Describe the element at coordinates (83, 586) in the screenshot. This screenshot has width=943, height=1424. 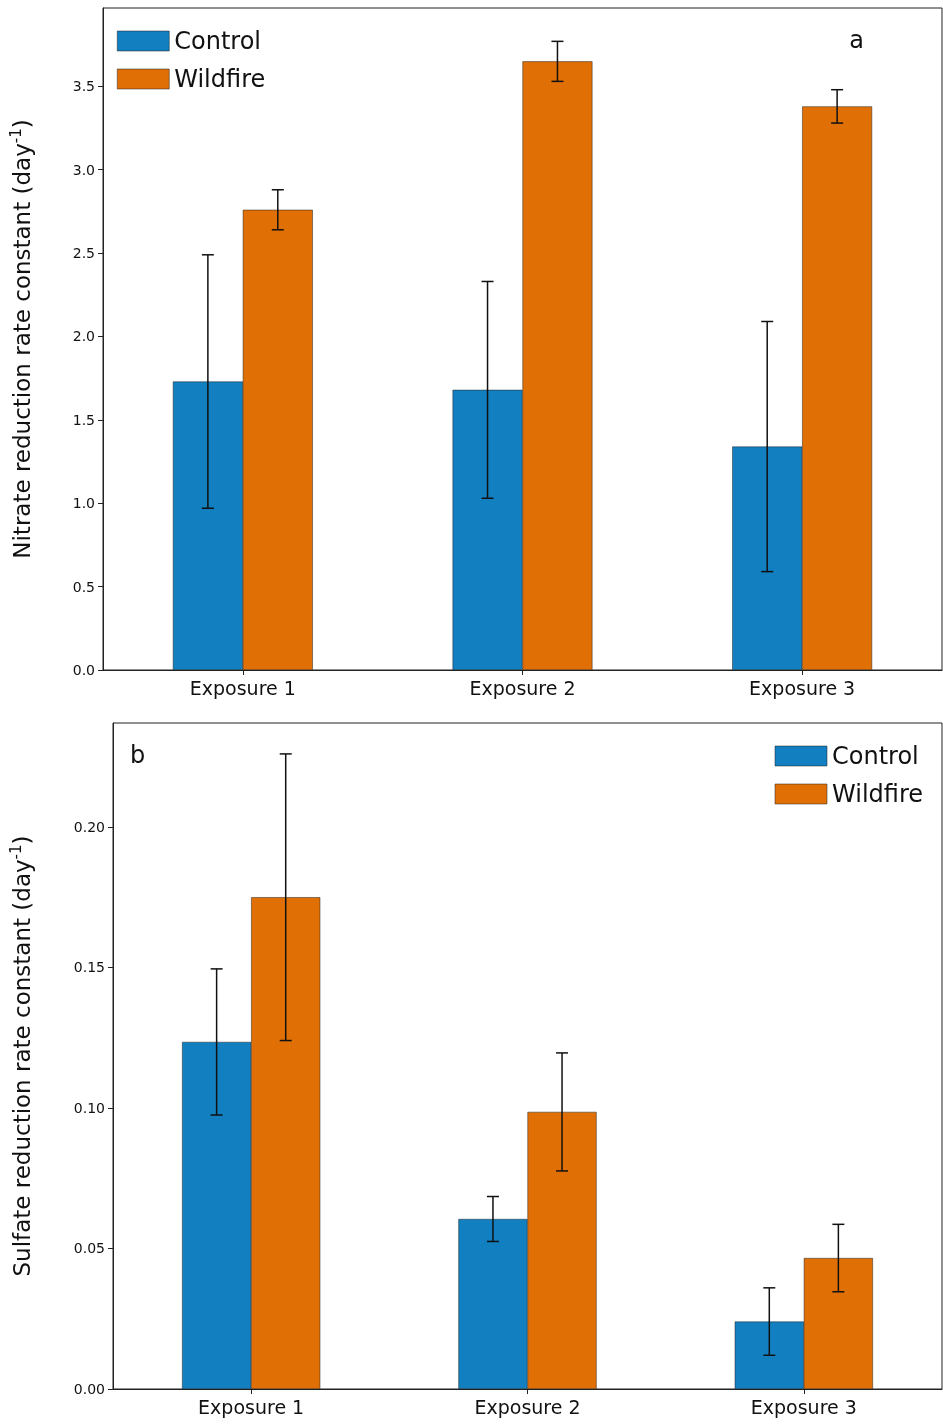
I see `y-tick-label: 0.5` at that location.